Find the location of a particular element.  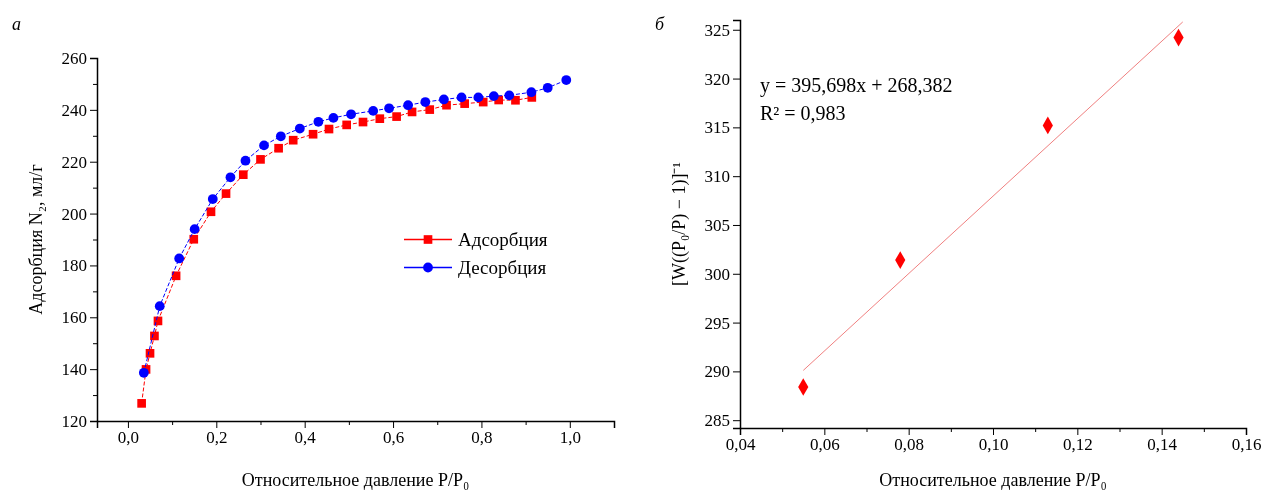

x-tick-label: 1,0 is located at coordinates (570, 438).